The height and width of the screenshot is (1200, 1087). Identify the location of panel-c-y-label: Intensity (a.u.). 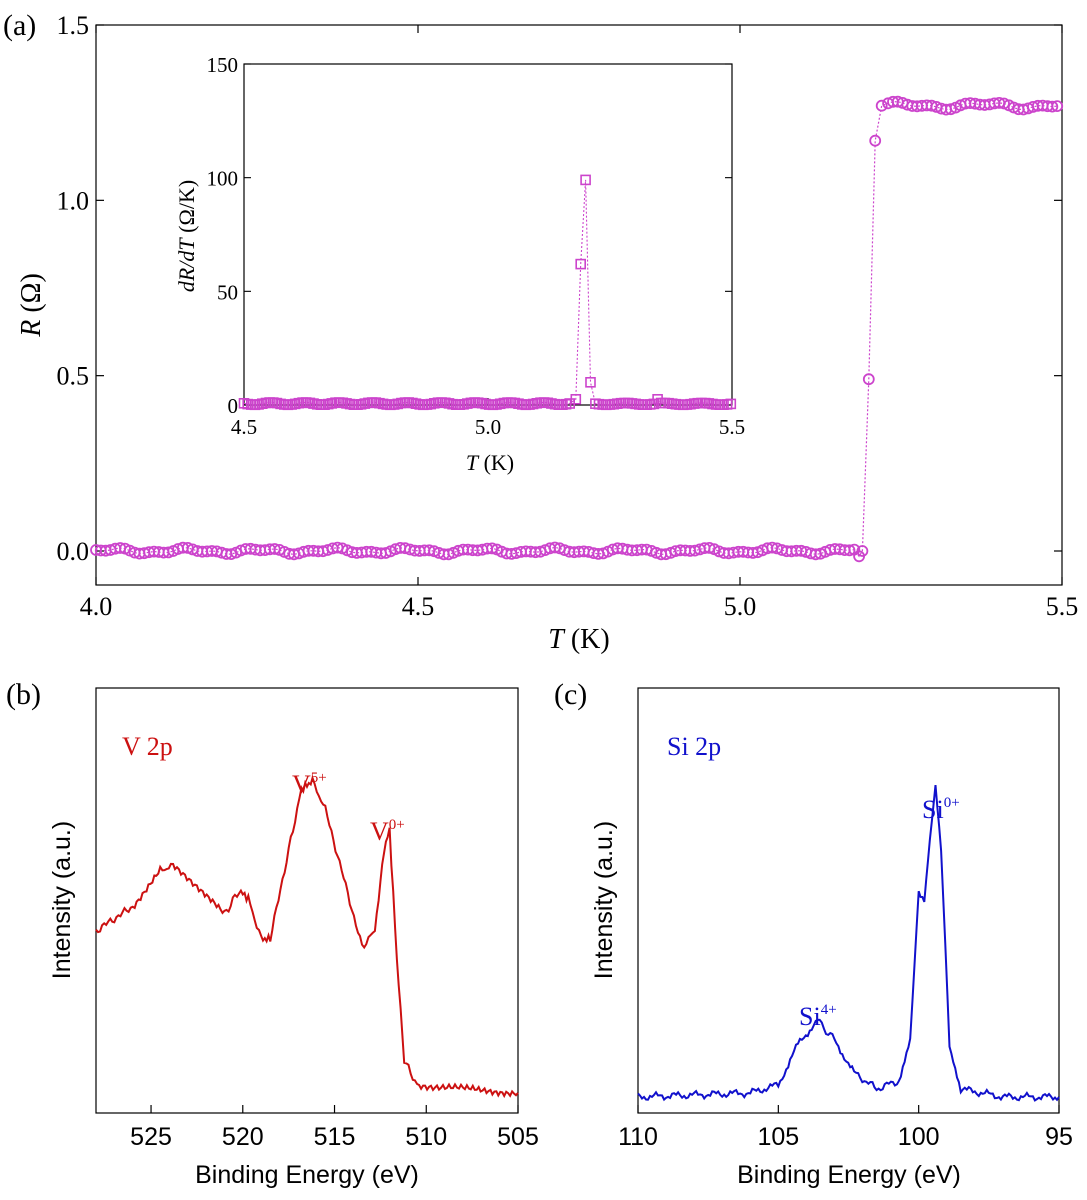
(604, 900).